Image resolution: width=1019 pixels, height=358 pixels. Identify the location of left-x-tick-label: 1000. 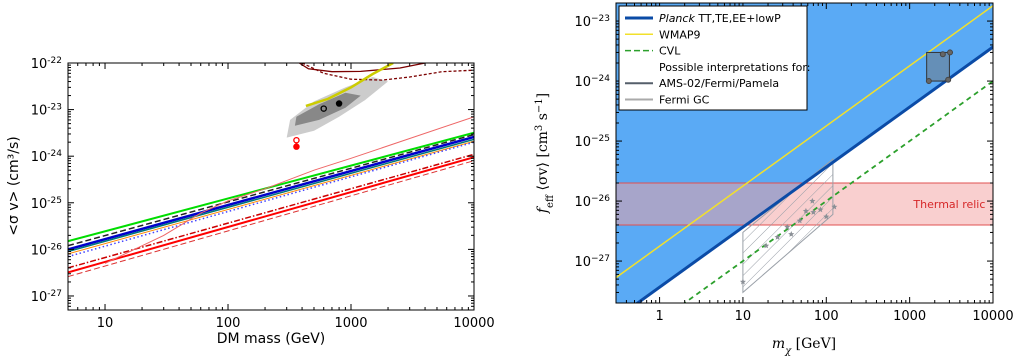
(350, 323).